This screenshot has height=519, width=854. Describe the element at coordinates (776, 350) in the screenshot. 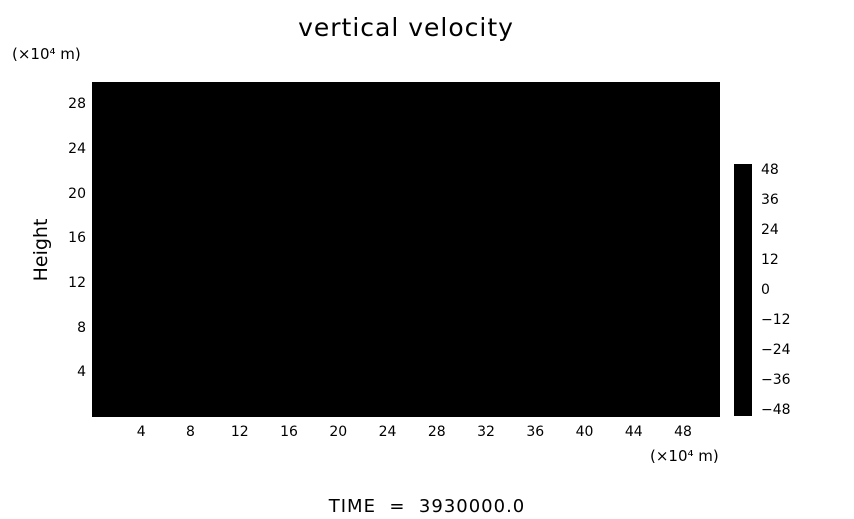

I see `colorbar-tick-label: −24` at that location.